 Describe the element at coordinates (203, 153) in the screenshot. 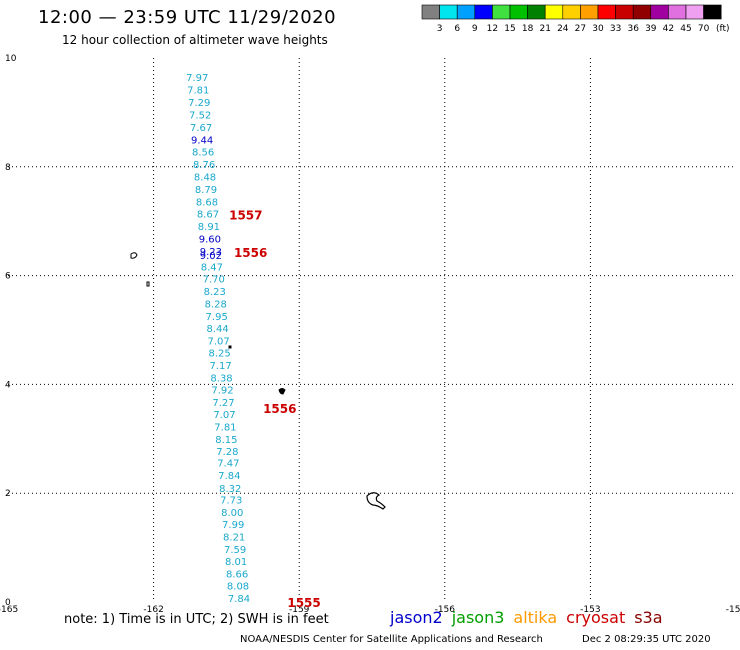

I see `wave-height-value: 8.56` at that location.